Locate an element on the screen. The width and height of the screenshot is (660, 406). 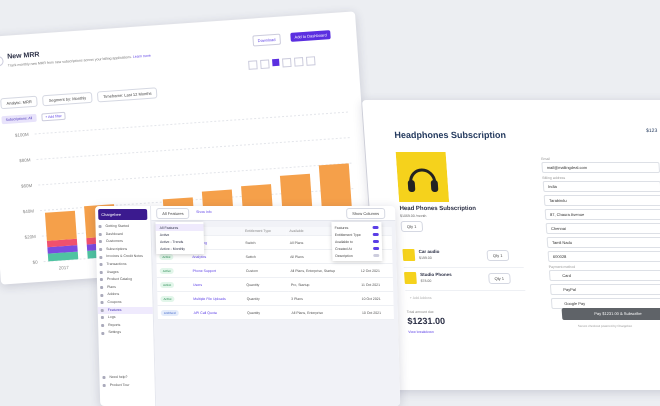
field: Tarabindu is located at coordinates (601, 200).